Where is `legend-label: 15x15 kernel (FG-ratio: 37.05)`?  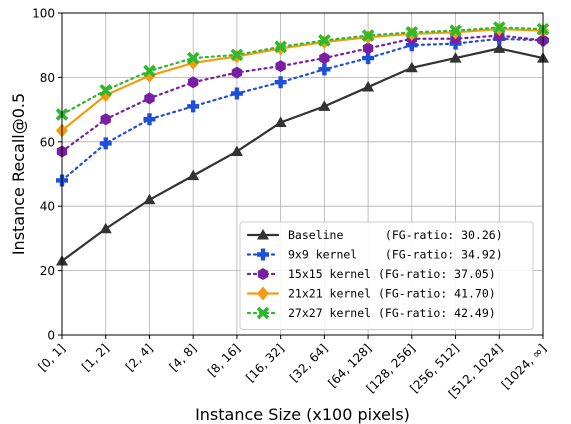
legend-label: 15x15 kernel (FG-ratio: 37.05) is located at coordinates (392, 274).